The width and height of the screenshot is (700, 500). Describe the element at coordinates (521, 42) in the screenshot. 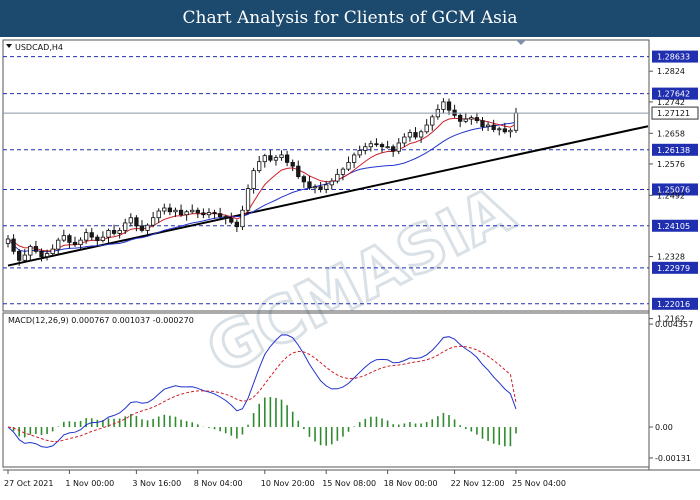

I see `shift-marker-icon` at that location.